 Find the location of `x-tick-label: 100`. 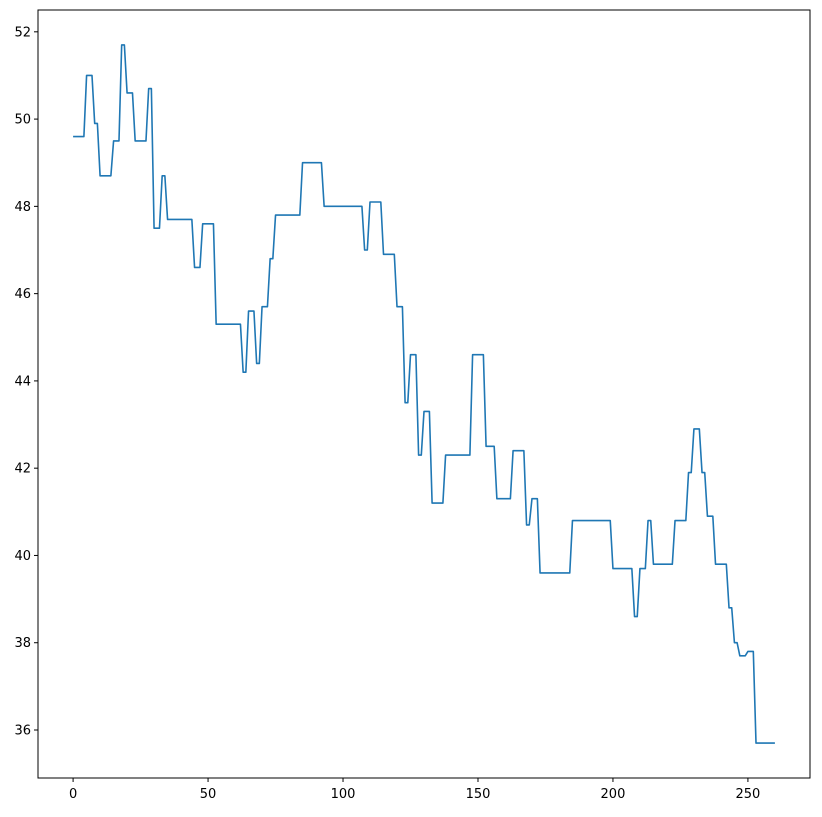

x-tick-label: 100 is located at coordinates (343, 794).